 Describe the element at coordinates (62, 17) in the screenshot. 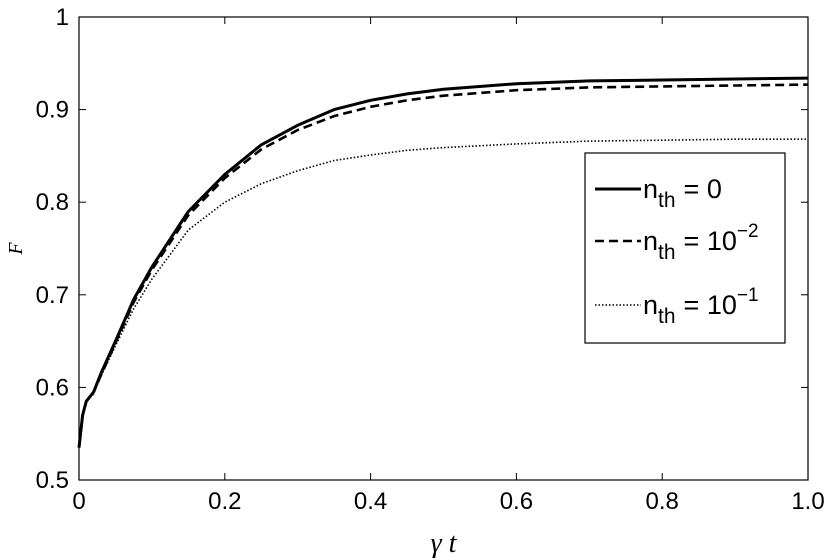

I see `y-tick-label: 1` at that location.